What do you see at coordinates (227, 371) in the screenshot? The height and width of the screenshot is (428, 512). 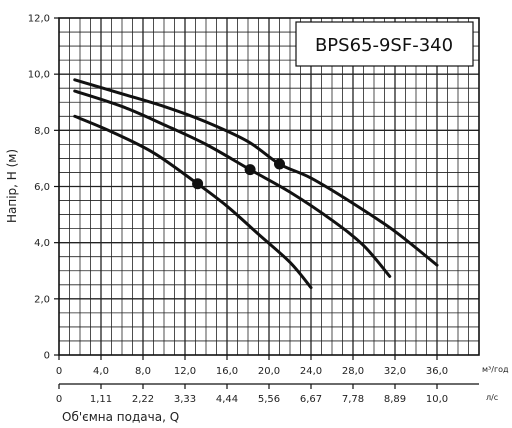 I see `x-tick-label: 16,0` at bounding box center [227, 371].